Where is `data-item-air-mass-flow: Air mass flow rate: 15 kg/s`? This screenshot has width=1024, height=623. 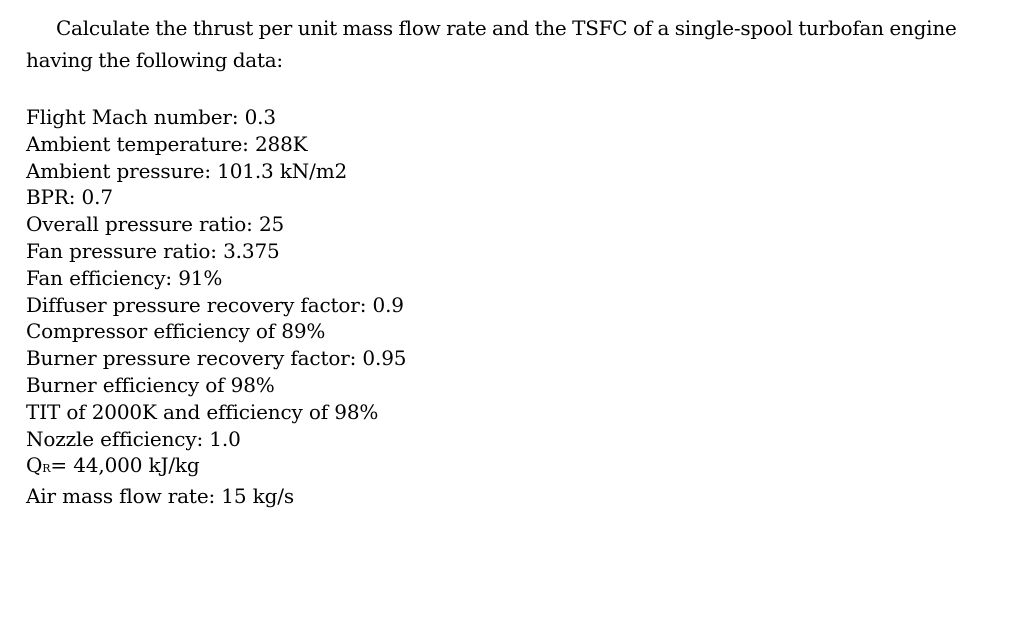 data-item-air-mass-flow: Air mass flow rate: 15 kg/s is located at coordinates (160, 496).